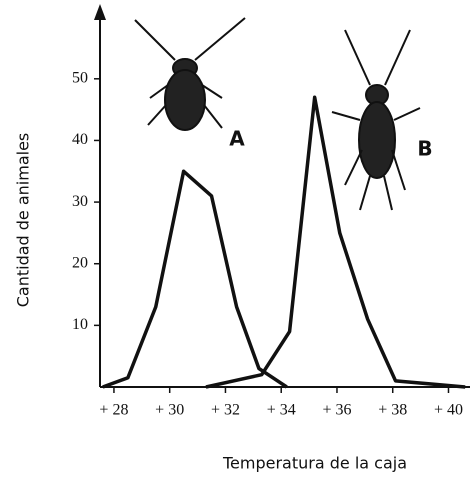 The width and height of the screenshot is (472, 480). Describe the element at coordinates (448, 410) in the screenshot. I see `x-tick-label: + 40` at that location.